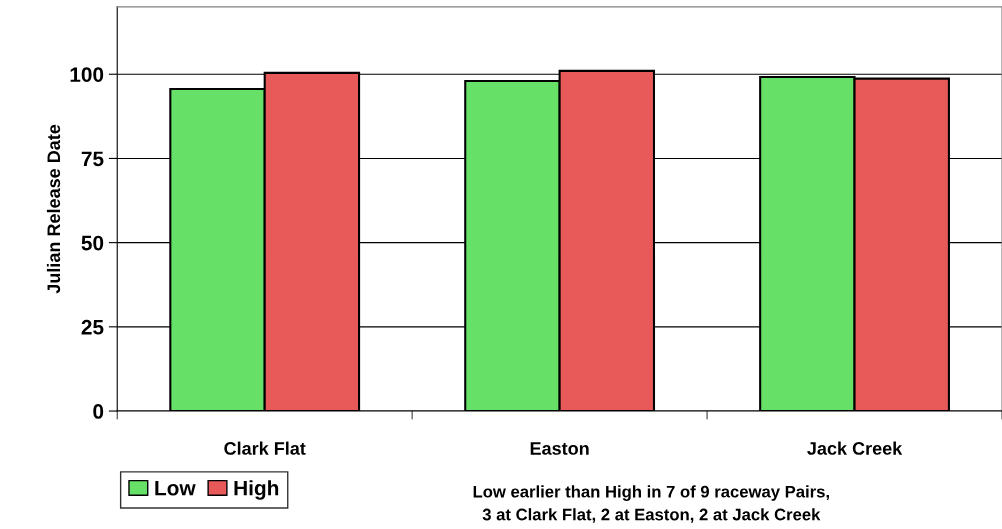 The height and width of the screenshot is (529, 1002). I want to click on x-tick-label: Jack Creek, so click(855, 448).